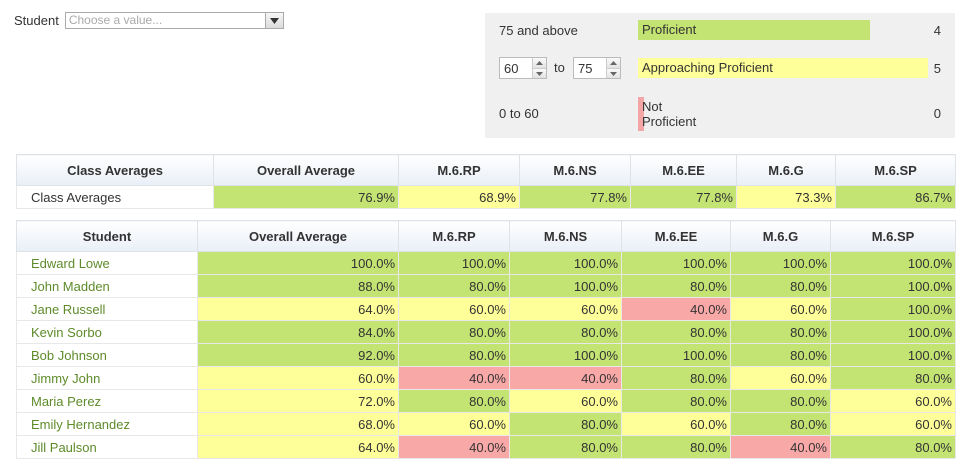 This screenshot has width=971, height=476. Describe the element at coordinates (298, 424) in the screenshot. I see `score-cell: 68.0%` at that location.